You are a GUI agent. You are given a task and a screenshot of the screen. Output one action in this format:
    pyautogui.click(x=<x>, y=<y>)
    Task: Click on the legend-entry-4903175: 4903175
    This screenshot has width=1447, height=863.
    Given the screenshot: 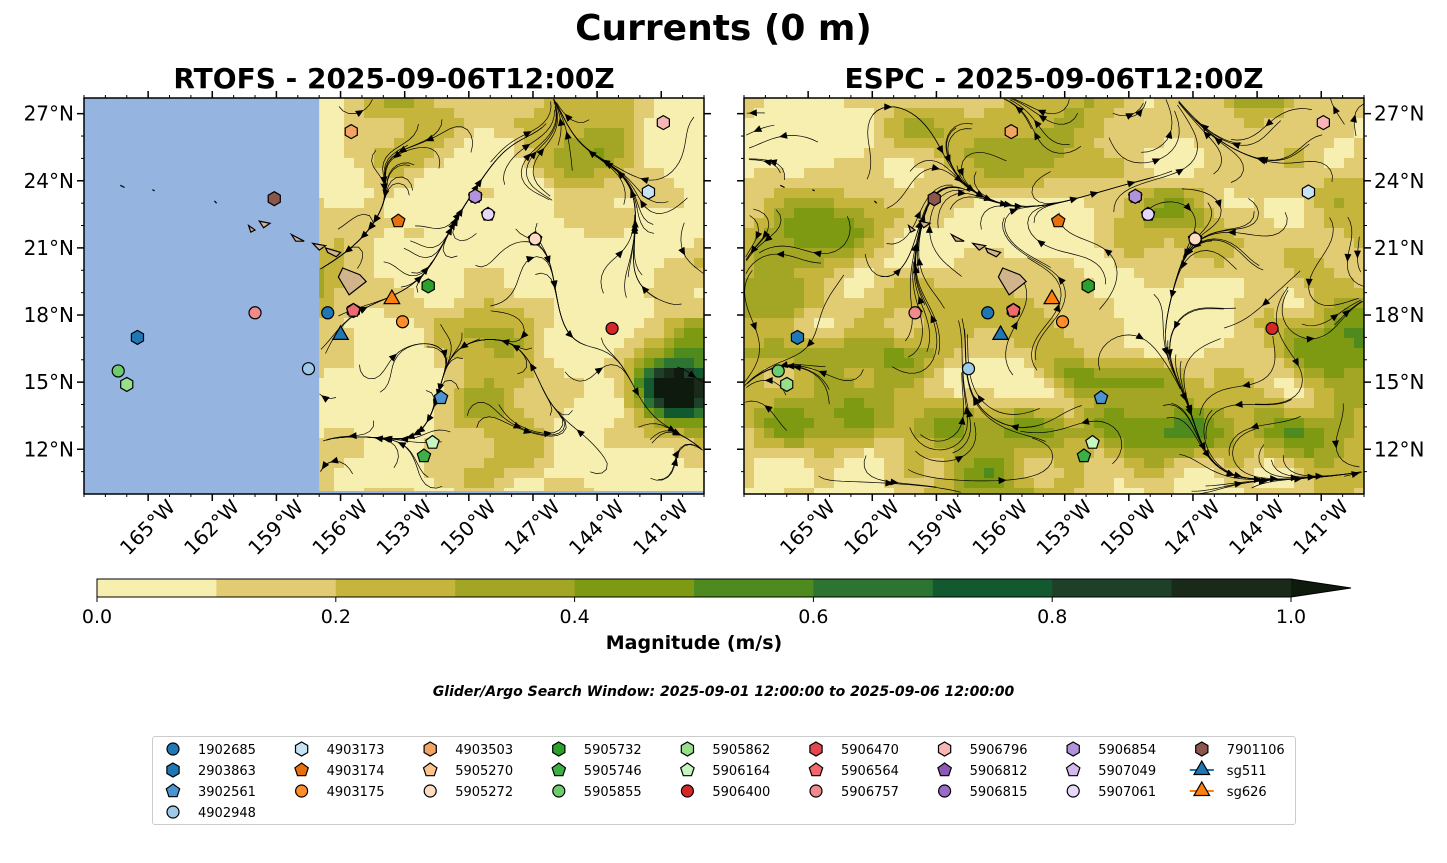 What is the action you would take?
    pyautogui.click(x=340, y=792)
    